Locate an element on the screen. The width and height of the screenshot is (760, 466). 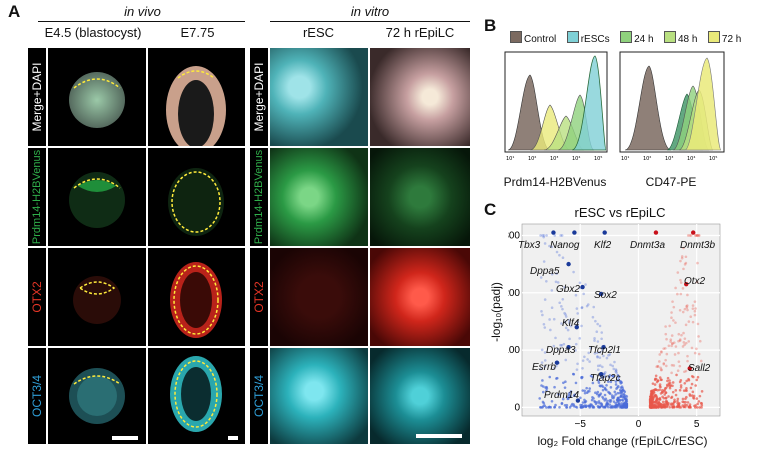
labeled-point-sall2 is located at coordinates (689, 368).